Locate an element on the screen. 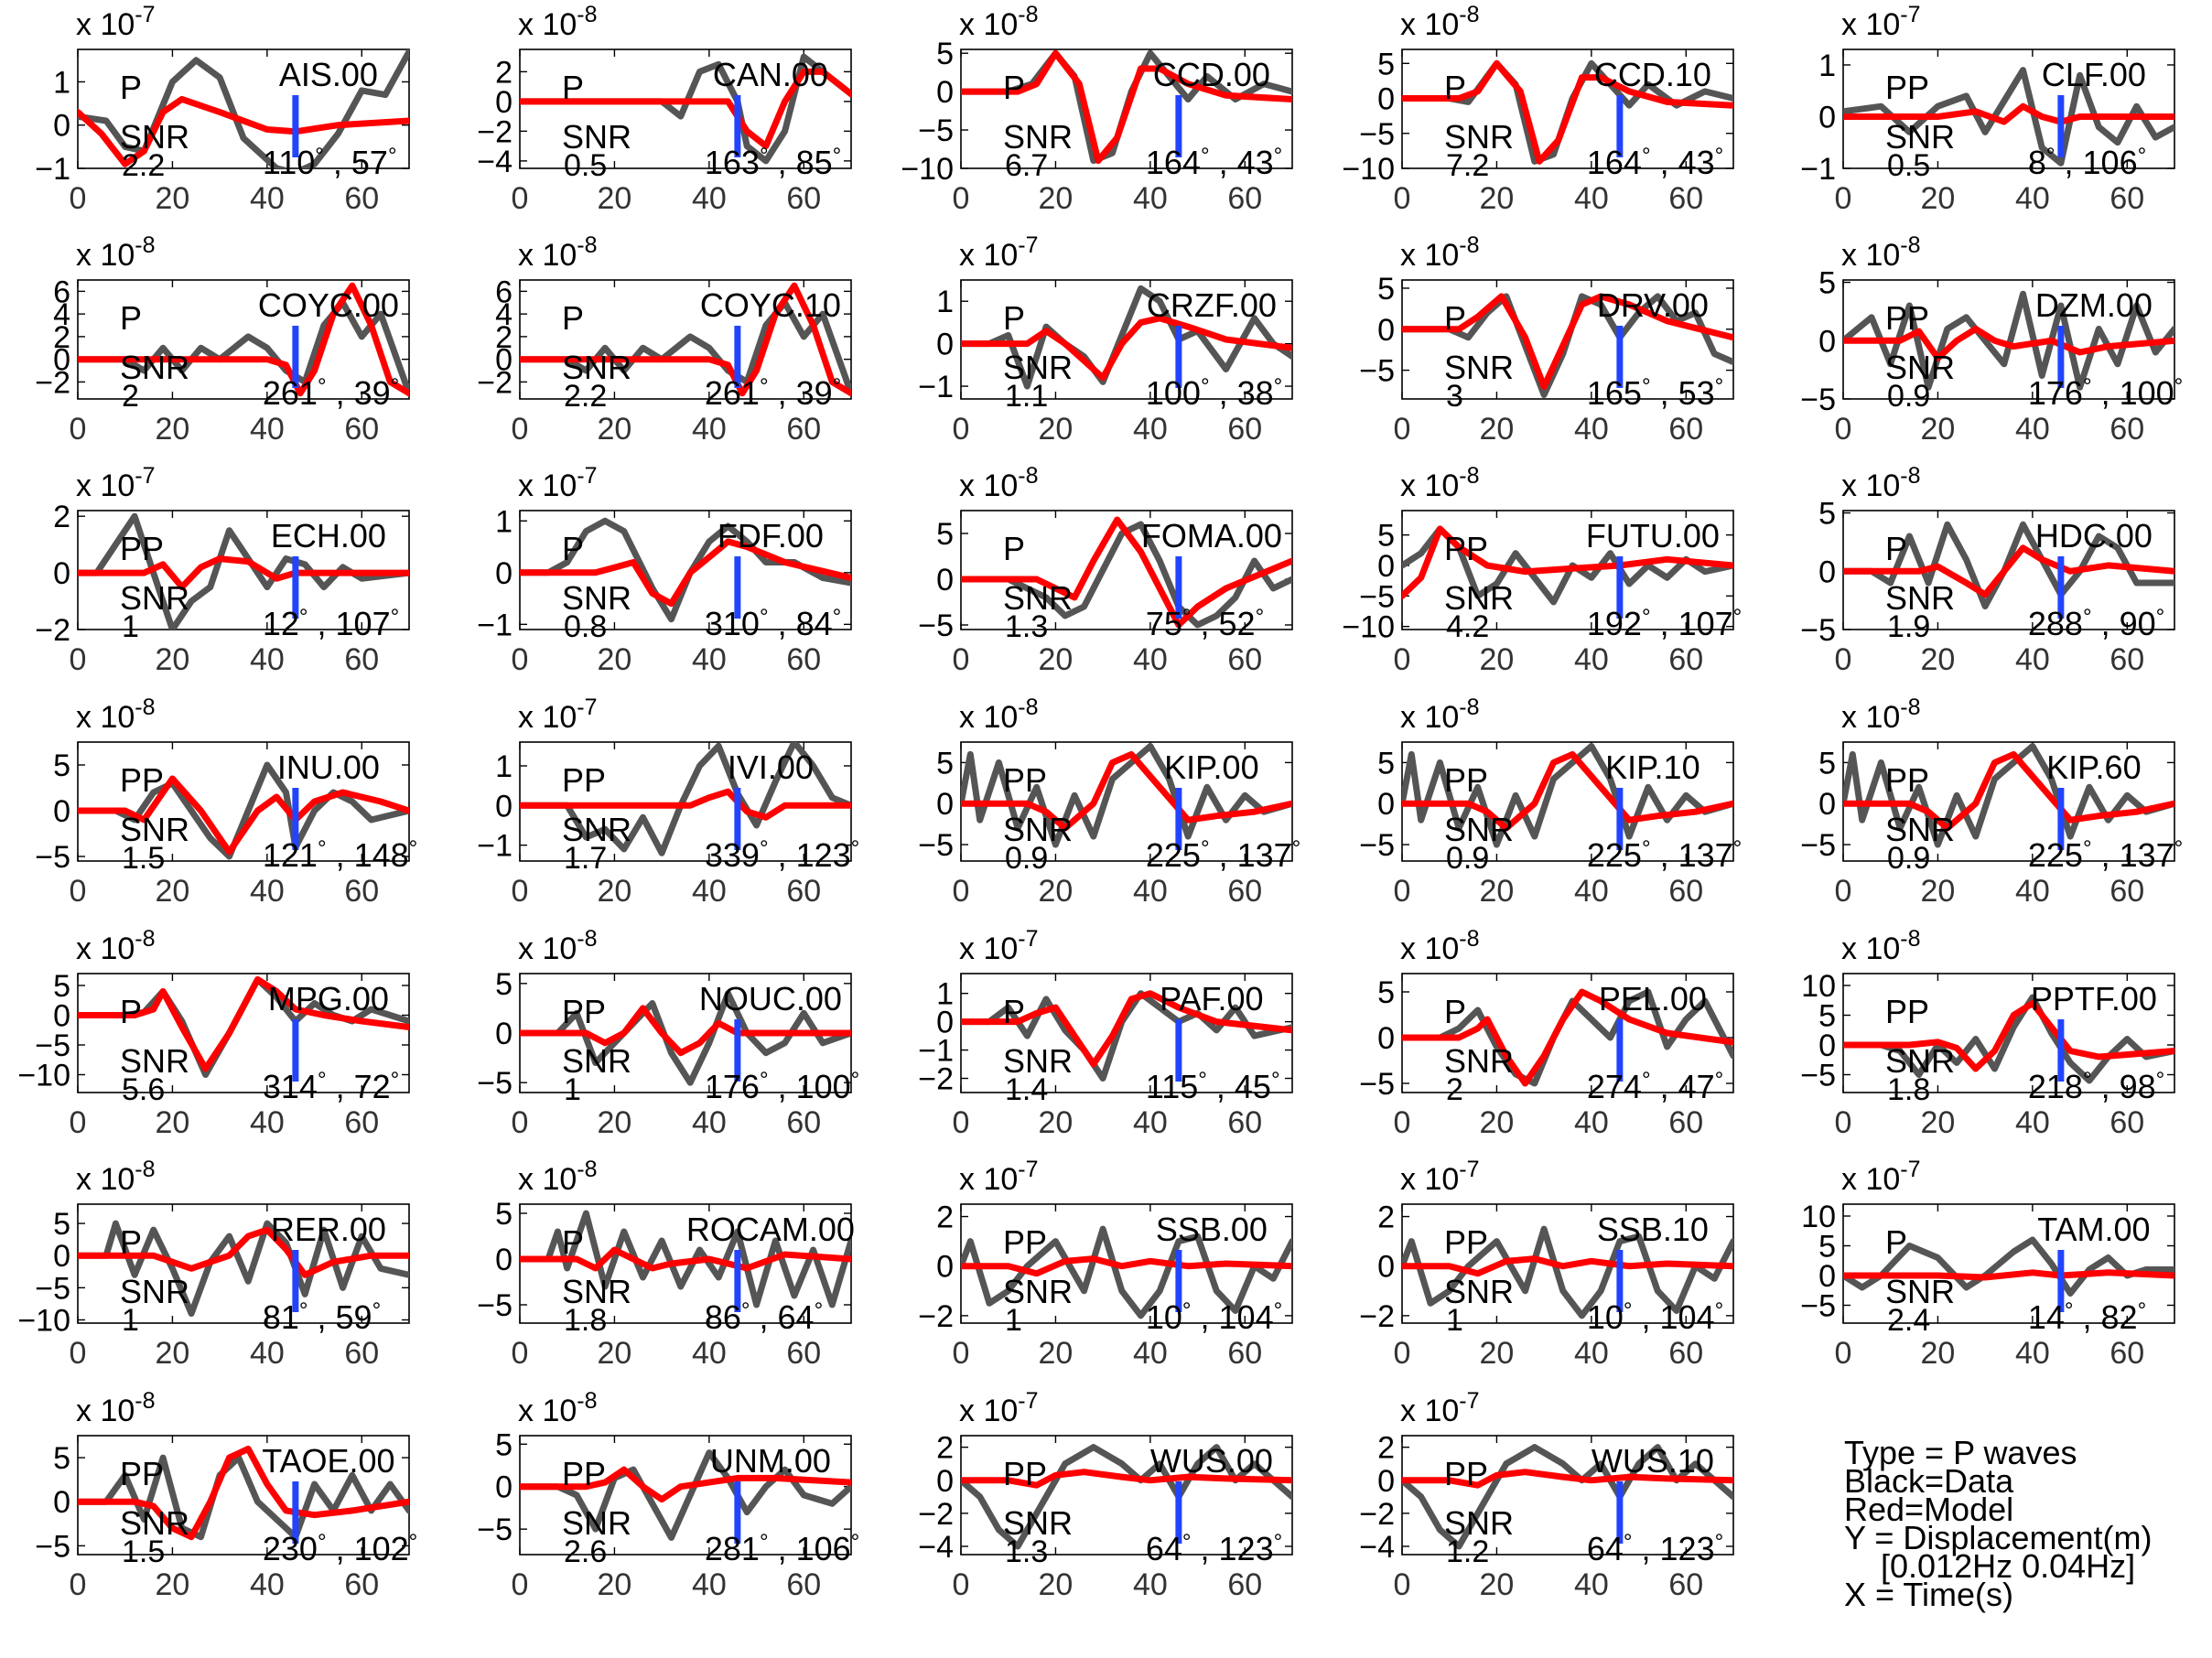 The height and width of the screenshot is (1658, 2212). snr-value: 1.1 is located at coordinates (1026, 396).